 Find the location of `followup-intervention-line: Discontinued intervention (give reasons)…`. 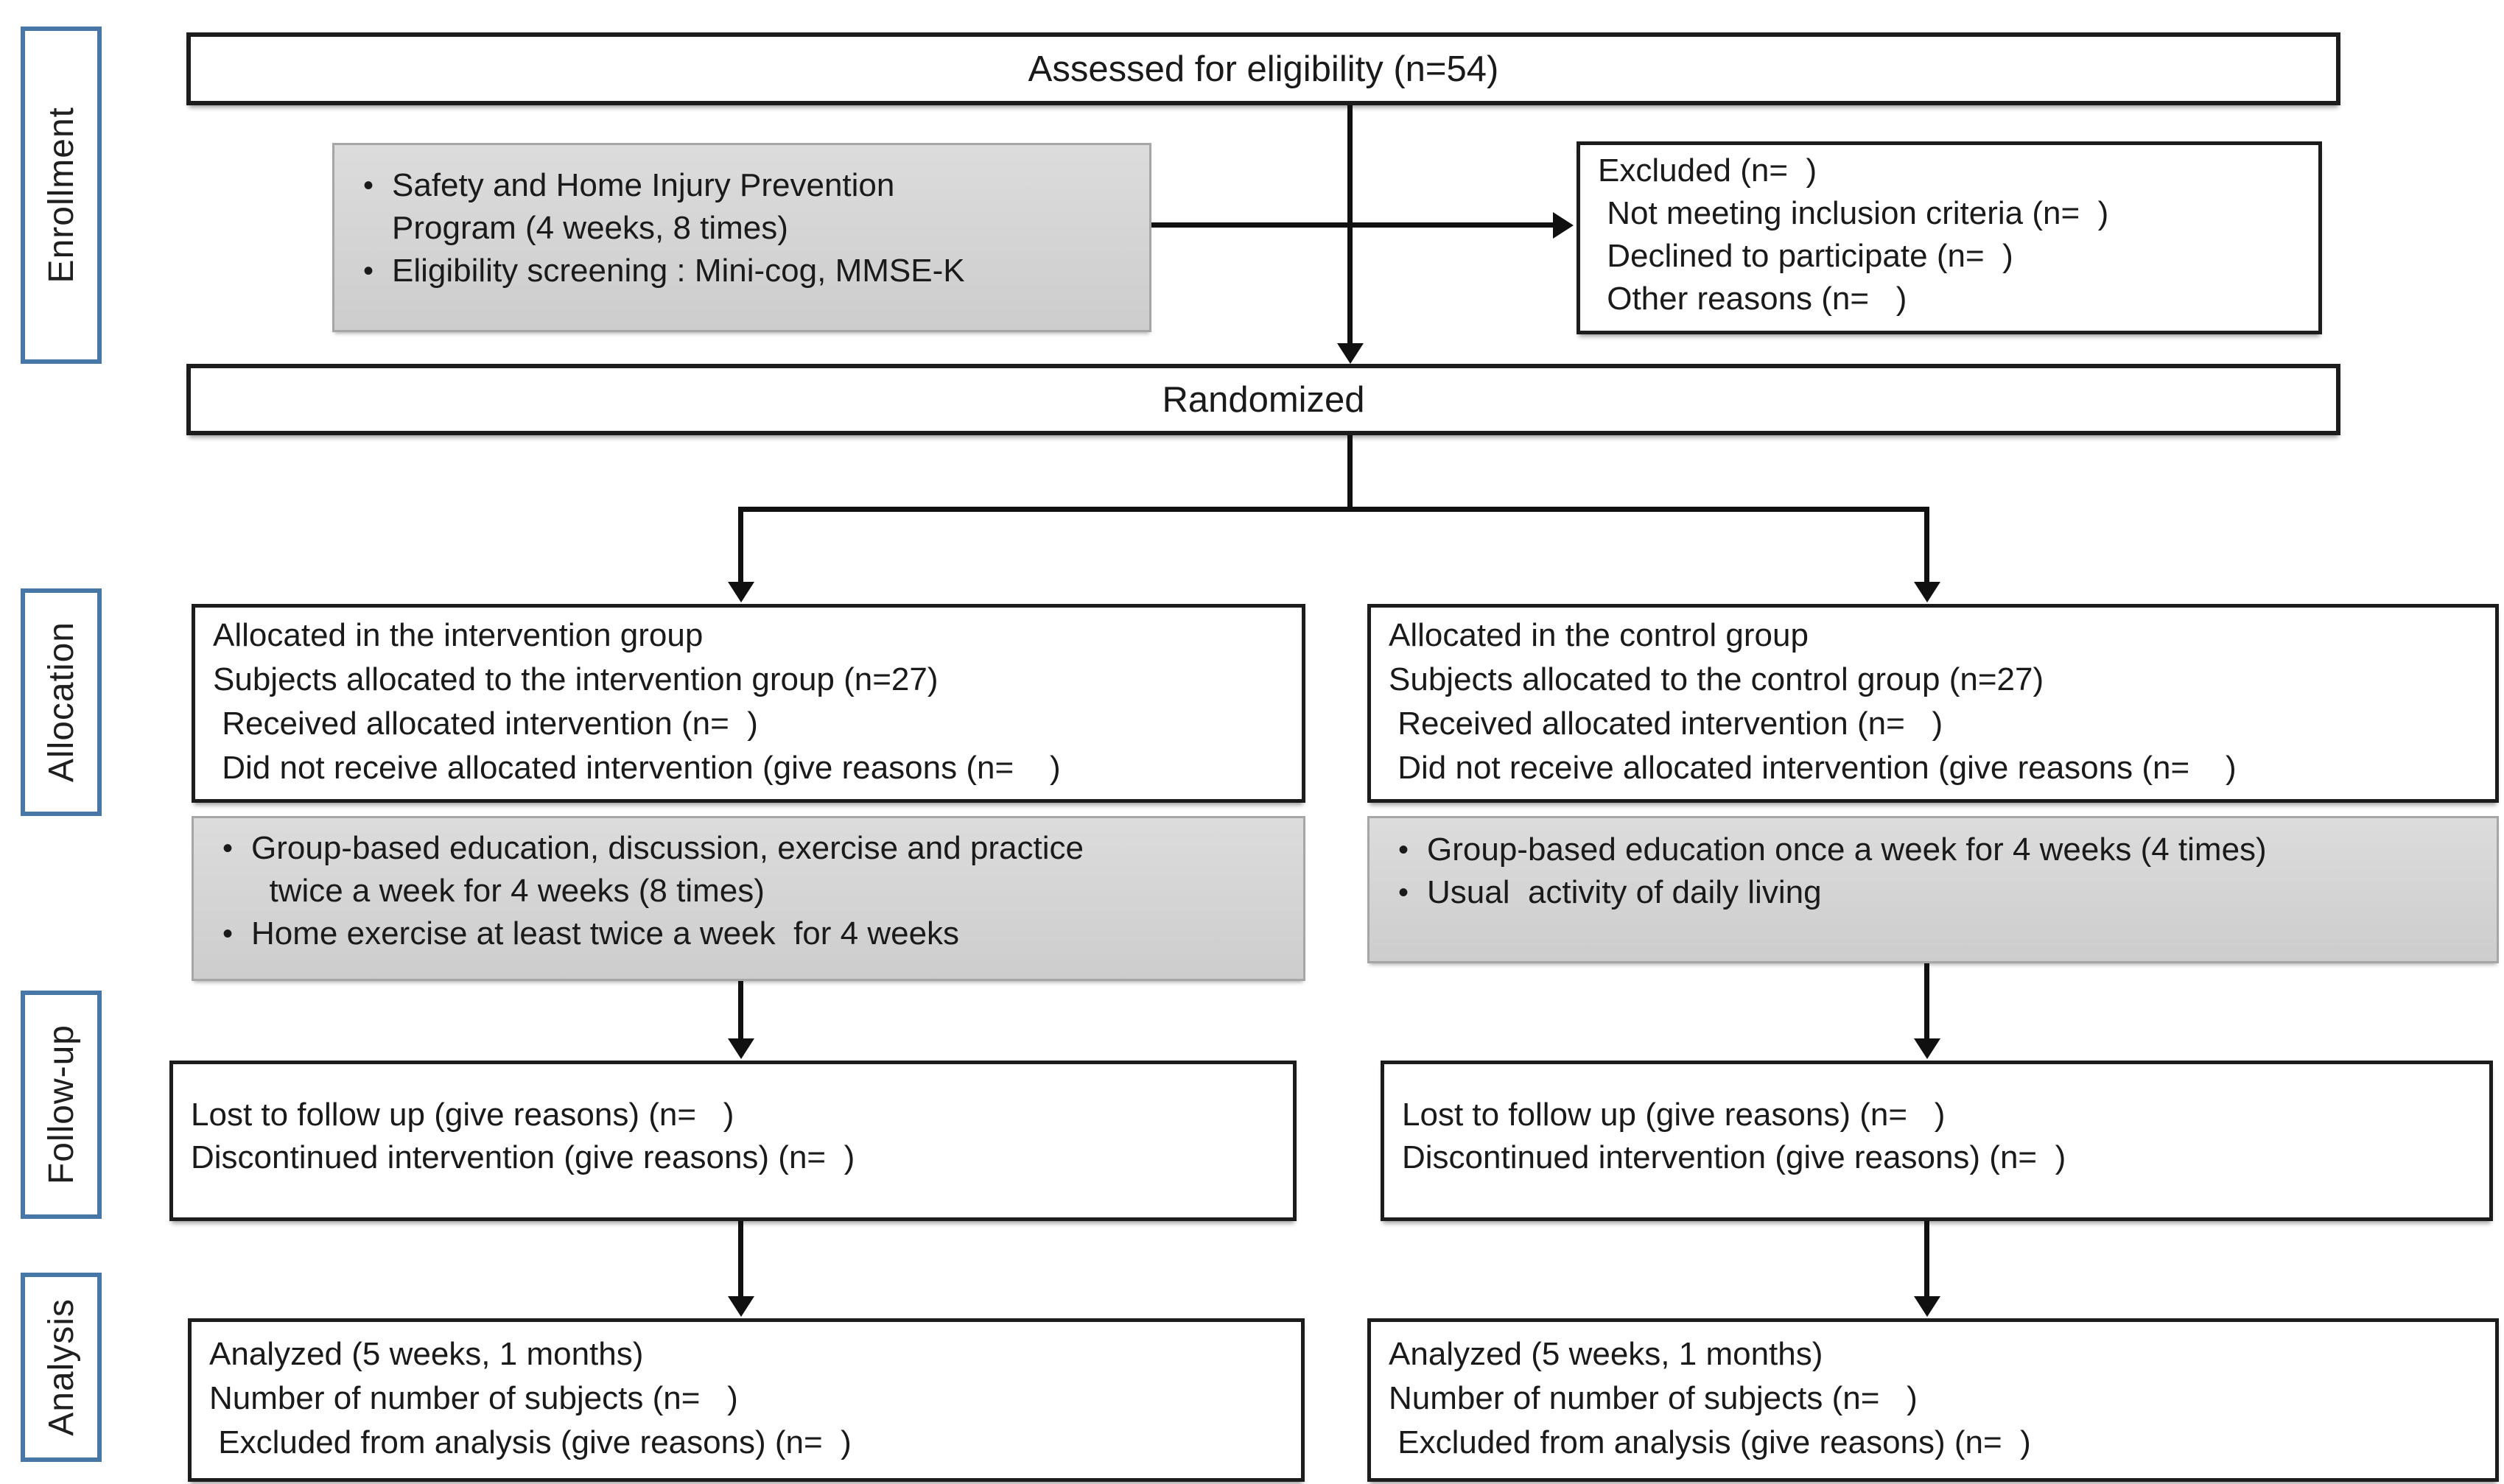

followup-intervention-line: Discontinued intervention (give reasons)… is located at coordinates (523, 1157).